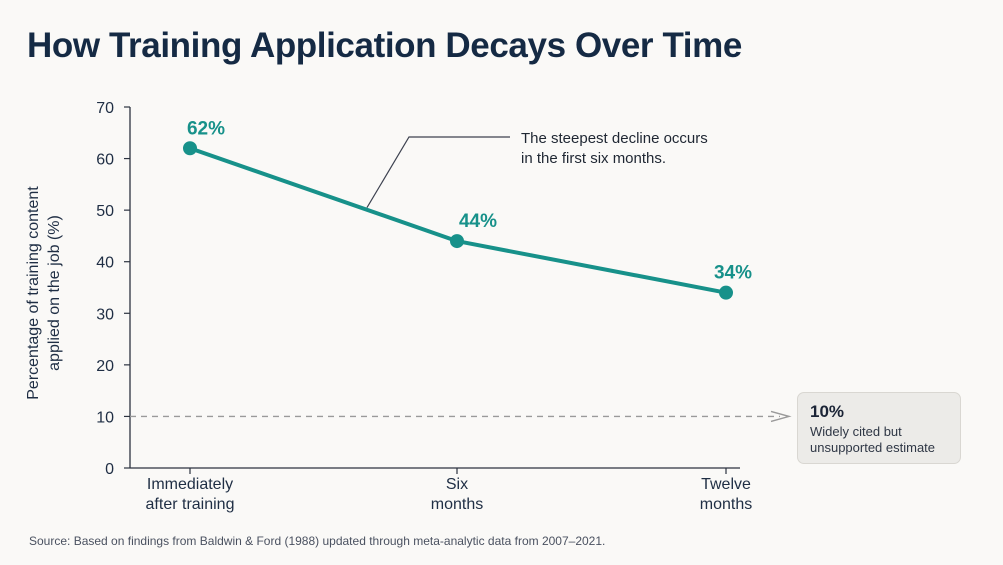  What do you see at coordinates (856, 431) in the screenshot?
I see `reference-callout-note-line-1: Widely cited but` at bounding box center [856, 431].